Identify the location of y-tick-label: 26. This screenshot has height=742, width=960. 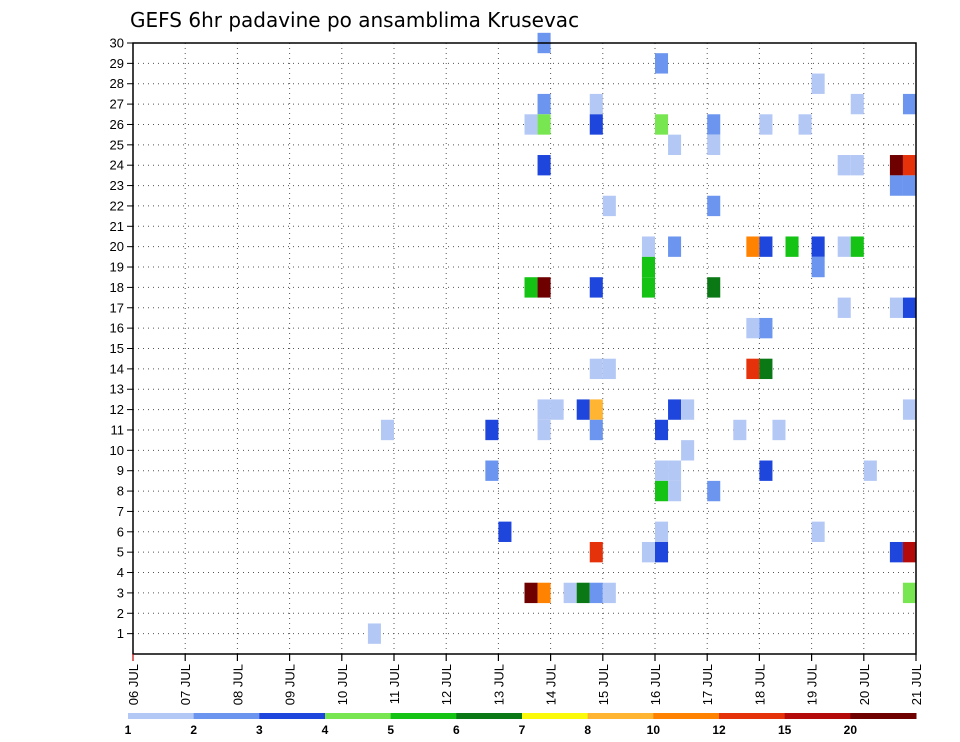
(117, 124).